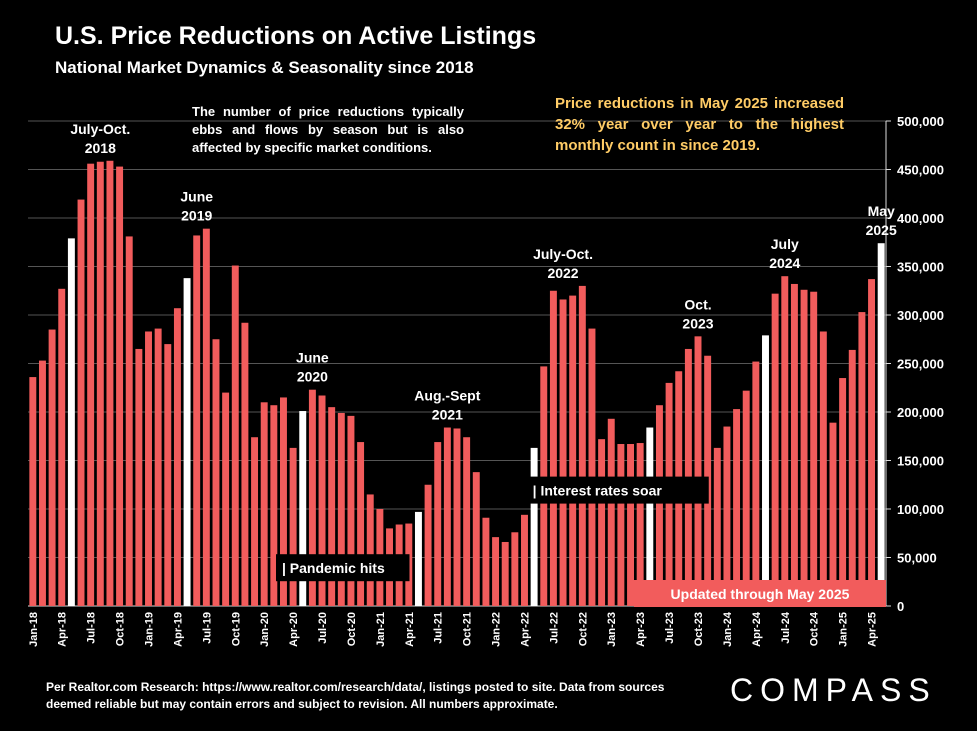 This screenshot has width=977, height=731. I want to click on y-tick-label: 0, so click(900, 606).